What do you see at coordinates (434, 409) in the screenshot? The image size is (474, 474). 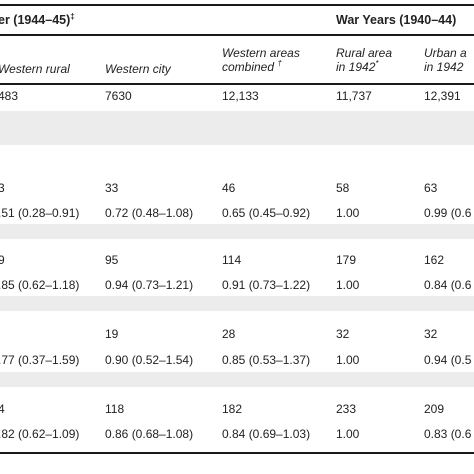 I see `table-cell: 209` at bounding box center [434, 409].